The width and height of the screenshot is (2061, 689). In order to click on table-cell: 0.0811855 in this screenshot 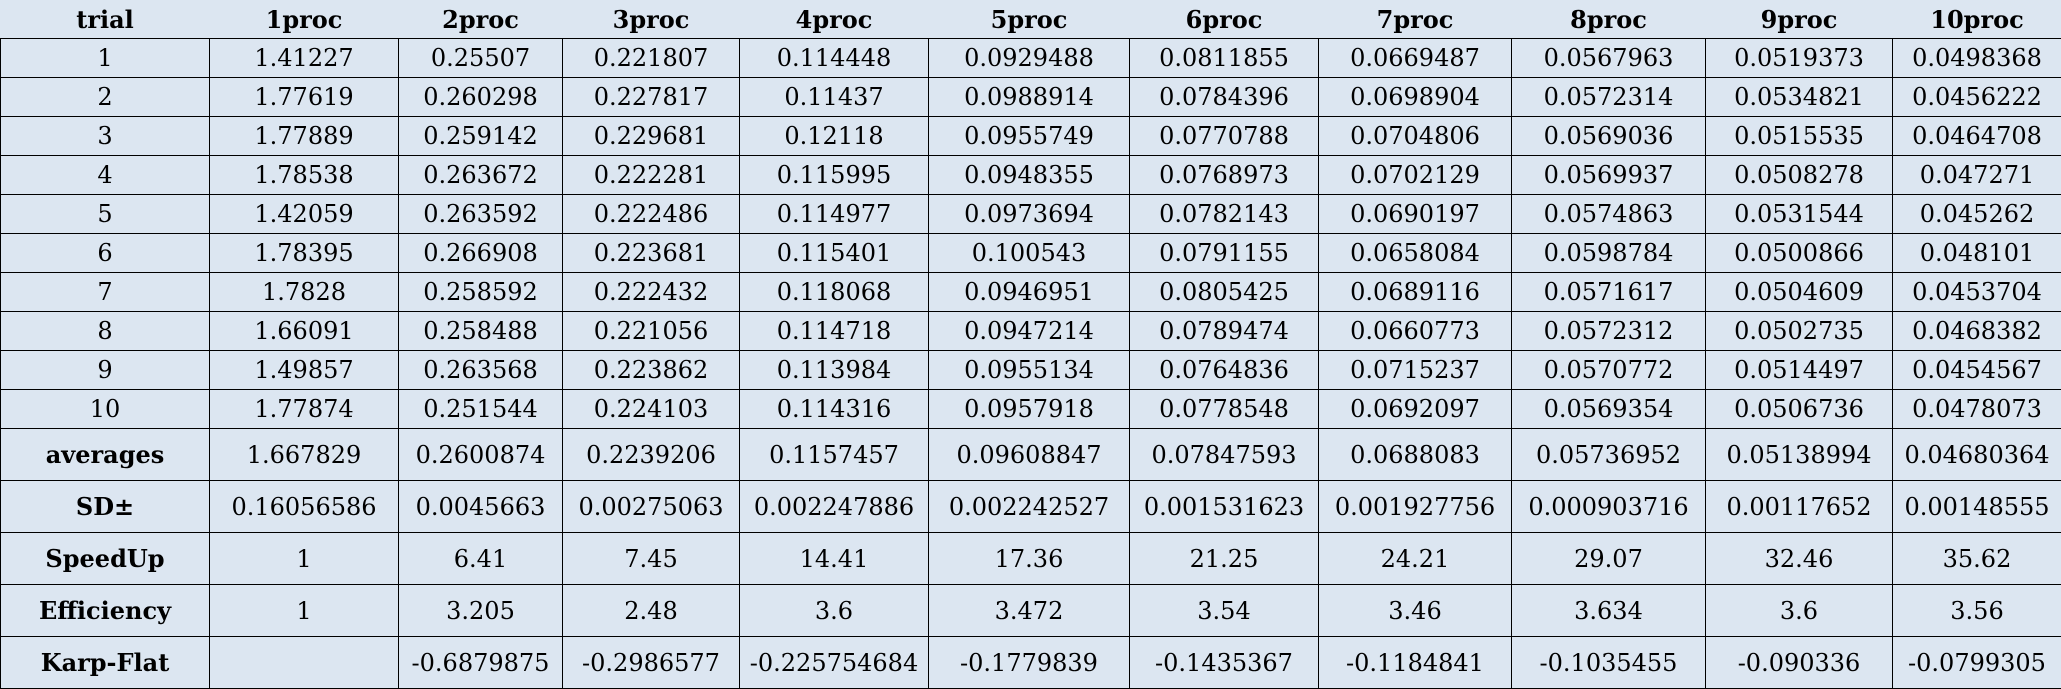, I will do `click(1224, 58)`.